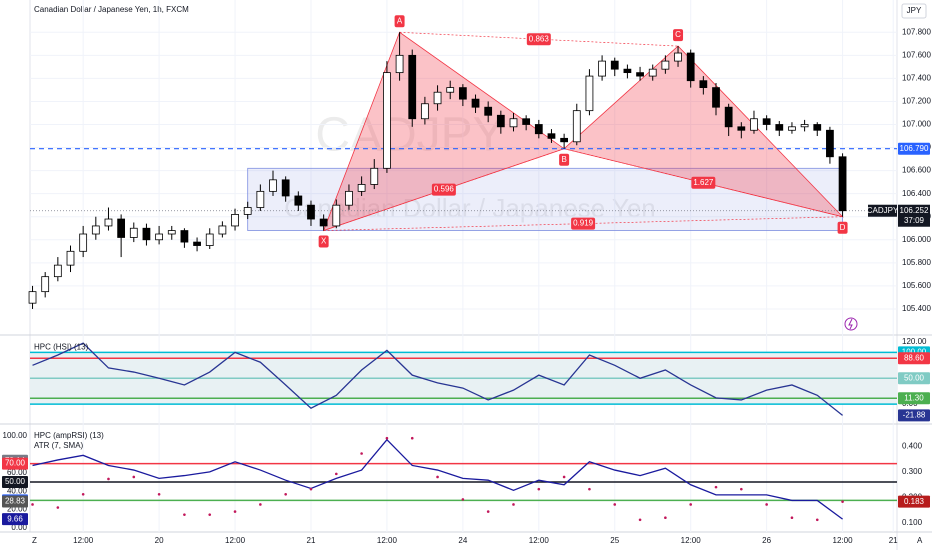 This screenshot has width=932, height=550. I want to click on alert-icon-bolt, so click(850, 324).